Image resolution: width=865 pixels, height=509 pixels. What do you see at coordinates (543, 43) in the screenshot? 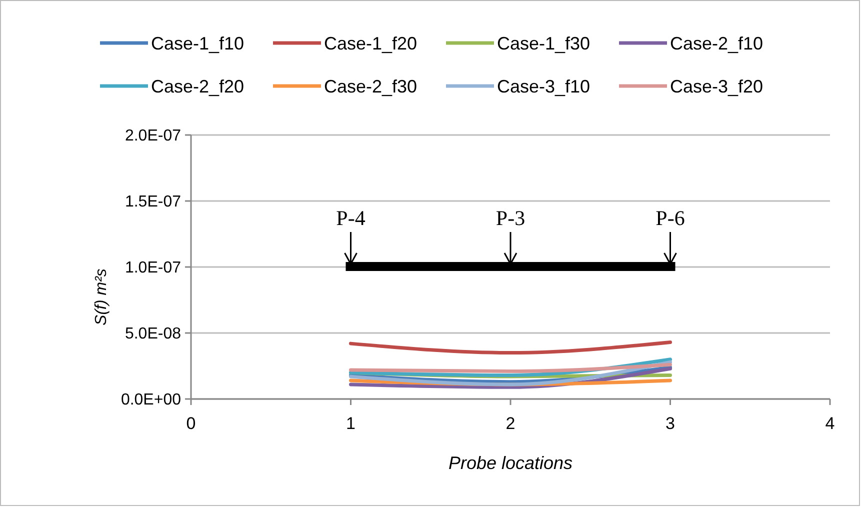
I see `legend-label: Case-1_f30` at bounding box center [543, 43].